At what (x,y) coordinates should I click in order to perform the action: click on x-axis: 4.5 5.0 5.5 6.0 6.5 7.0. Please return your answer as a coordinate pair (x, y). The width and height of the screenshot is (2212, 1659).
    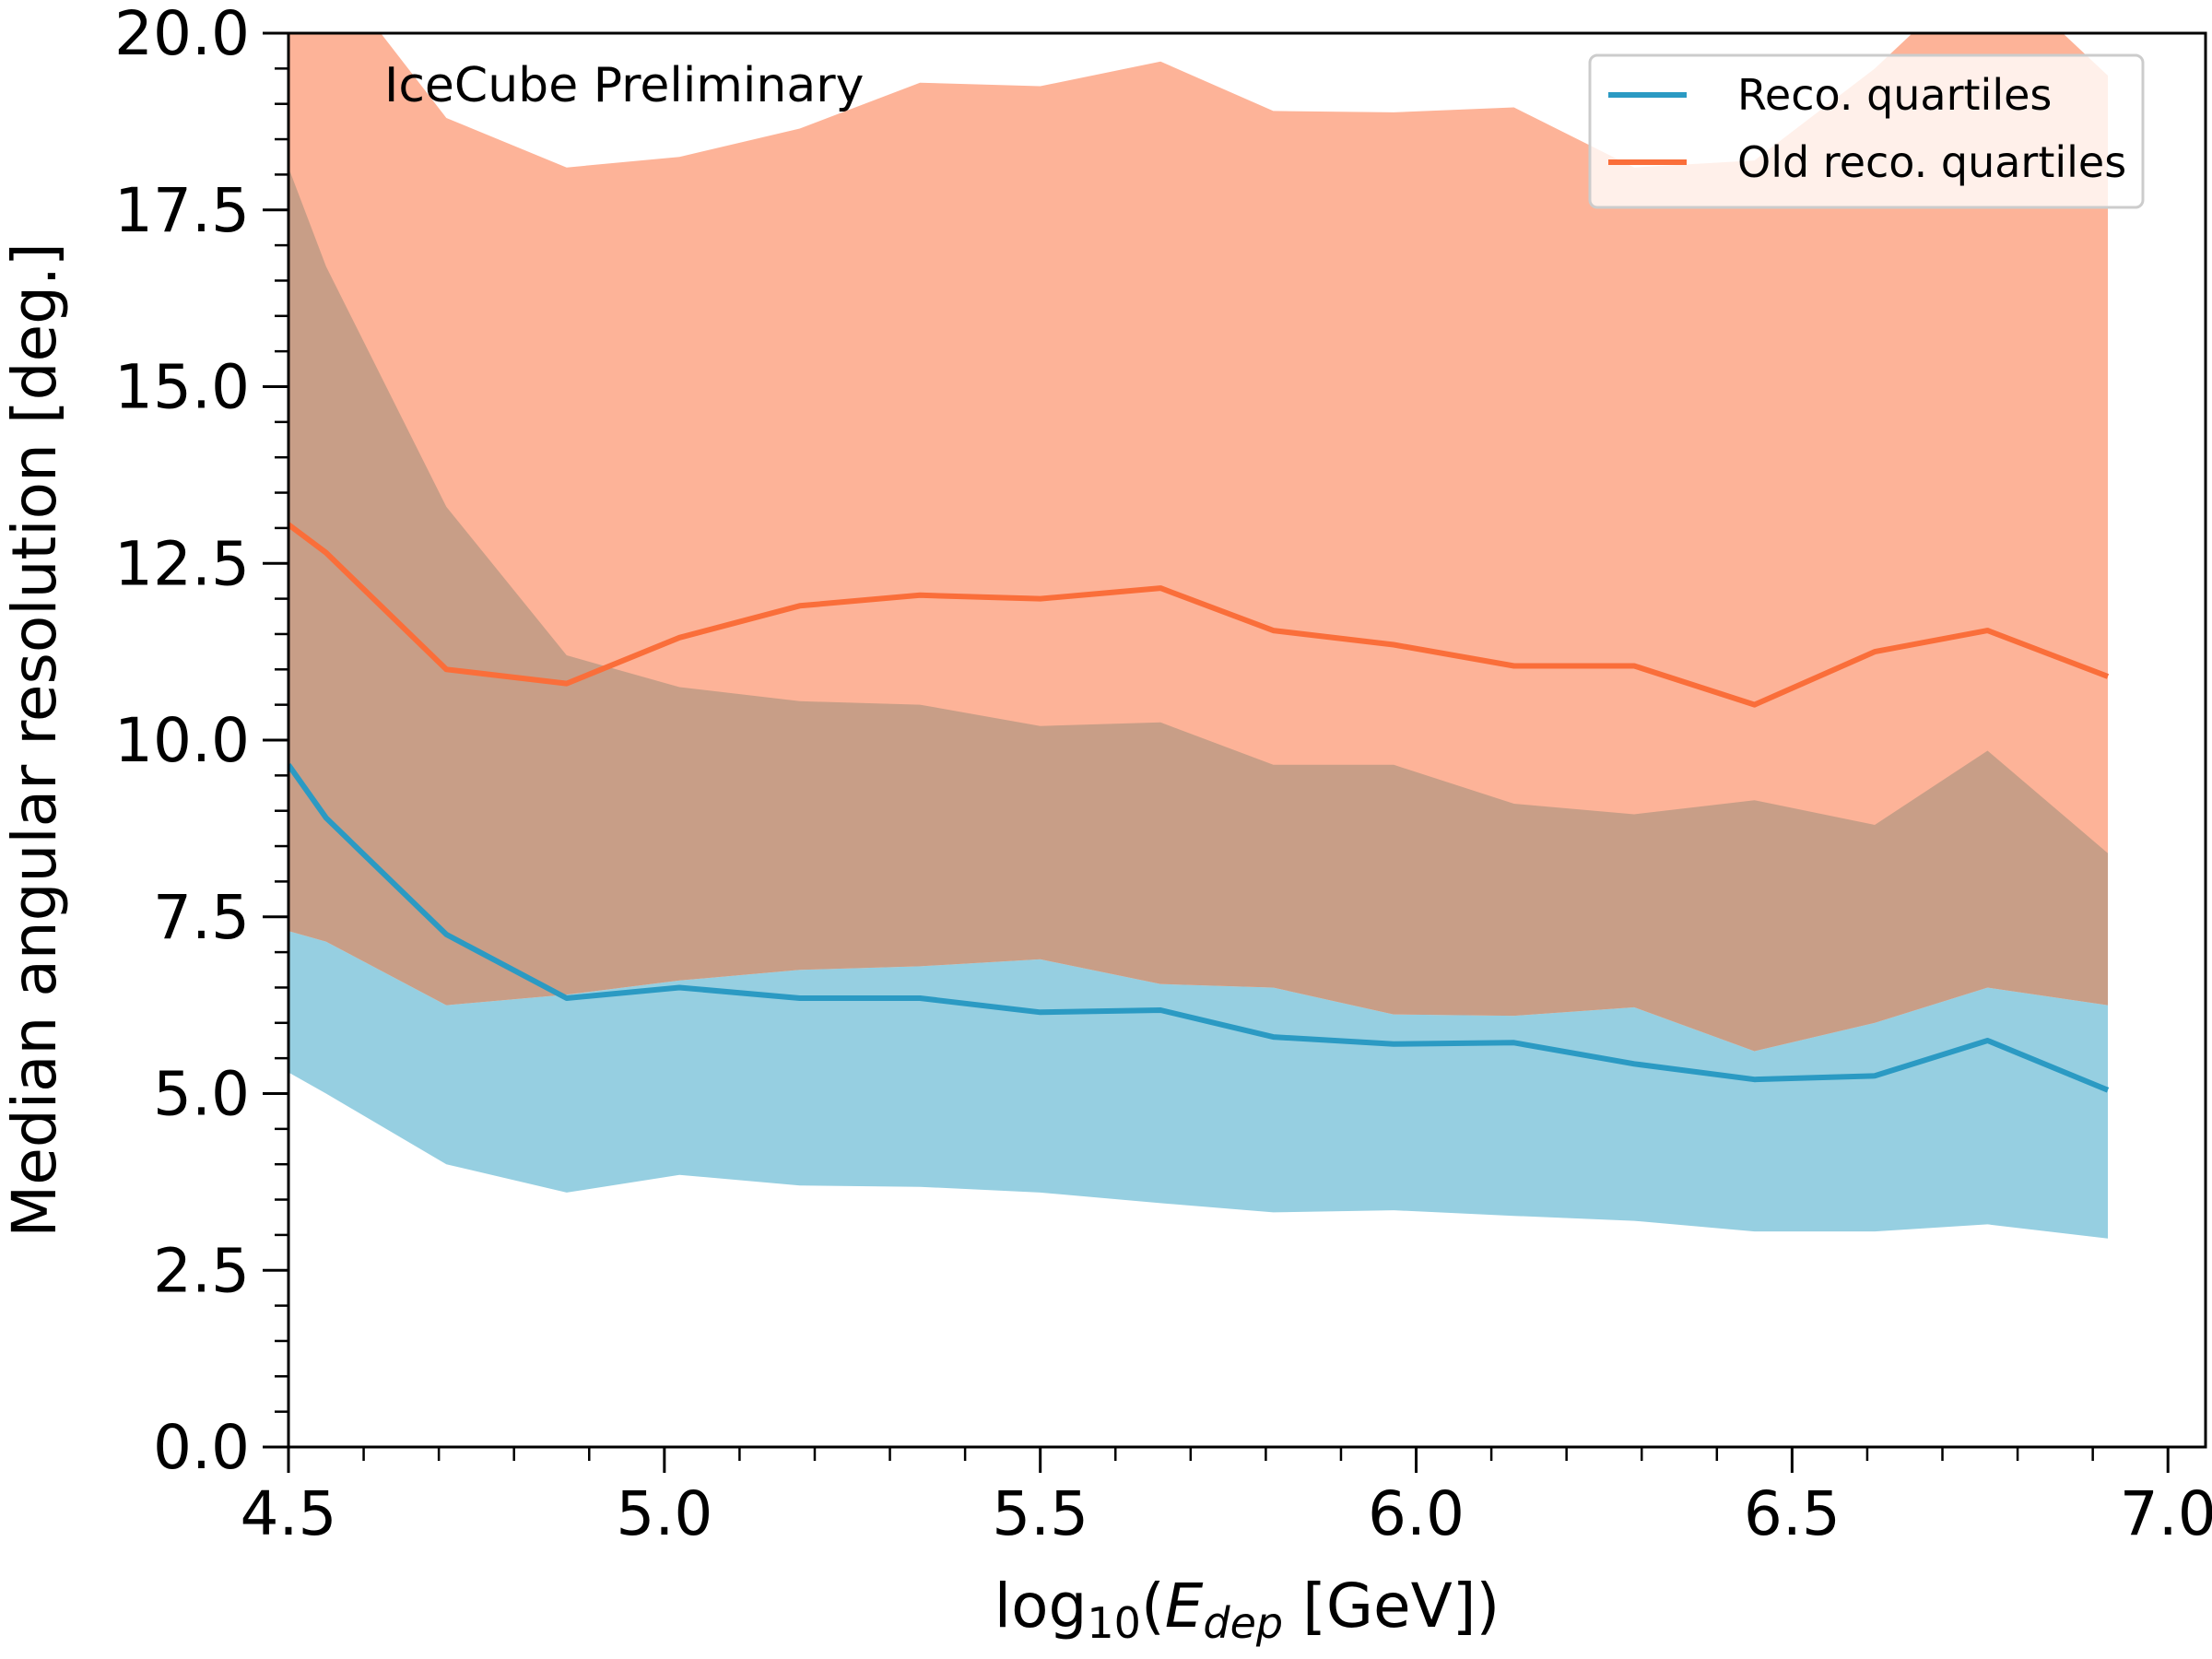
    Looking at the image, I should click on (1226, 1498).